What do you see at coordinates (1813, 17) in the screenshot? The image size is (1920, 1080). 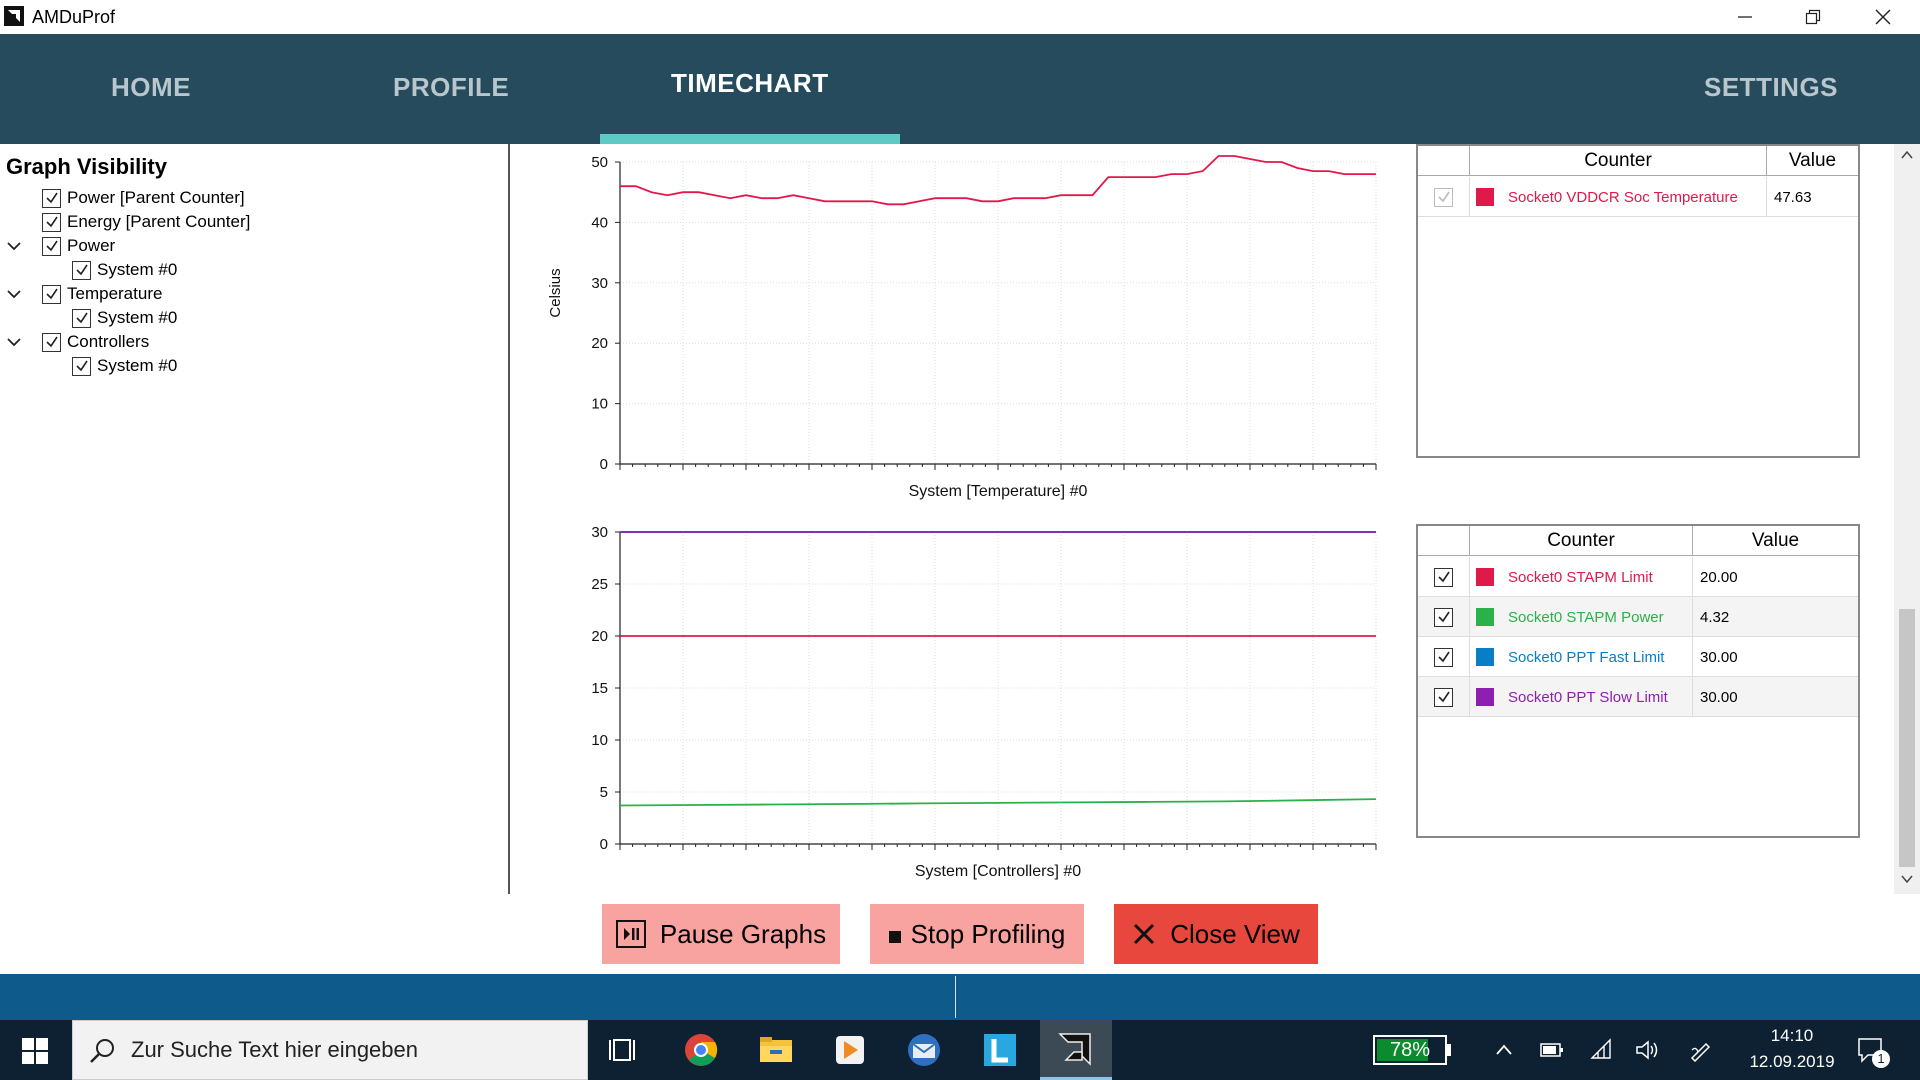 I see `restore-button` at bounding box center [1813, 17].